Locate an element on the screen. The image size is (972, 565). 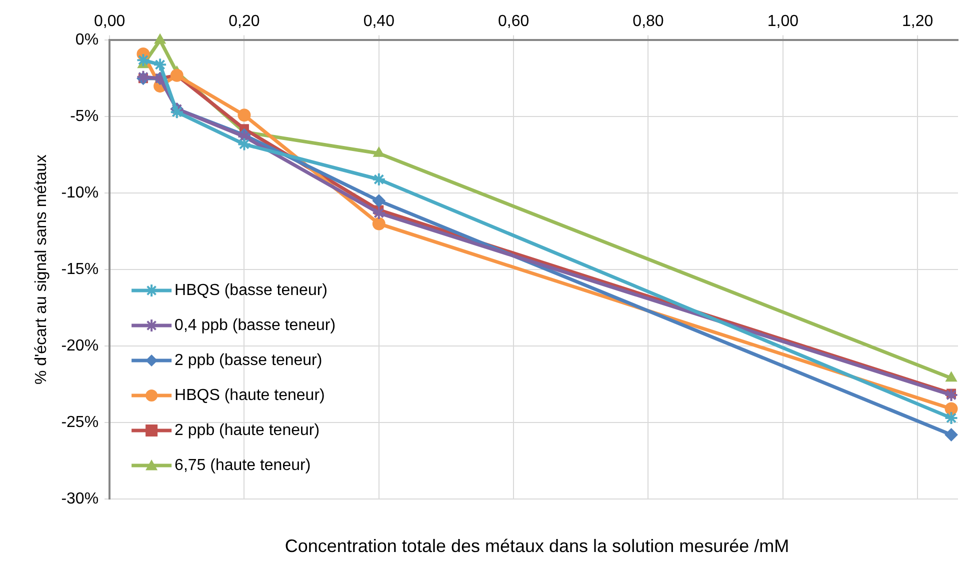
legend-label: 2 ppb (basse teneur) is located at coordinates (248, 360).